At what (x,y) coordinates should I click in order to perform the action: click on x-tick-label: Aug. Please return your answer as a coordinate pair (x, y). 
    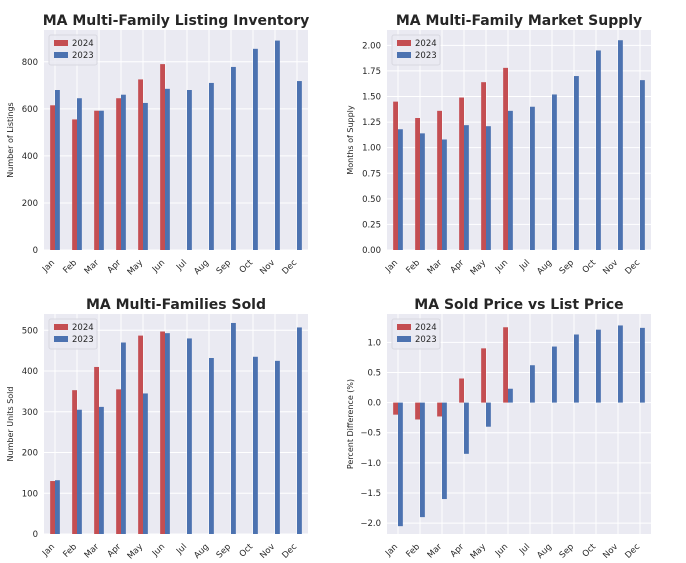
    Looking at the image, I should click on (544, 267).